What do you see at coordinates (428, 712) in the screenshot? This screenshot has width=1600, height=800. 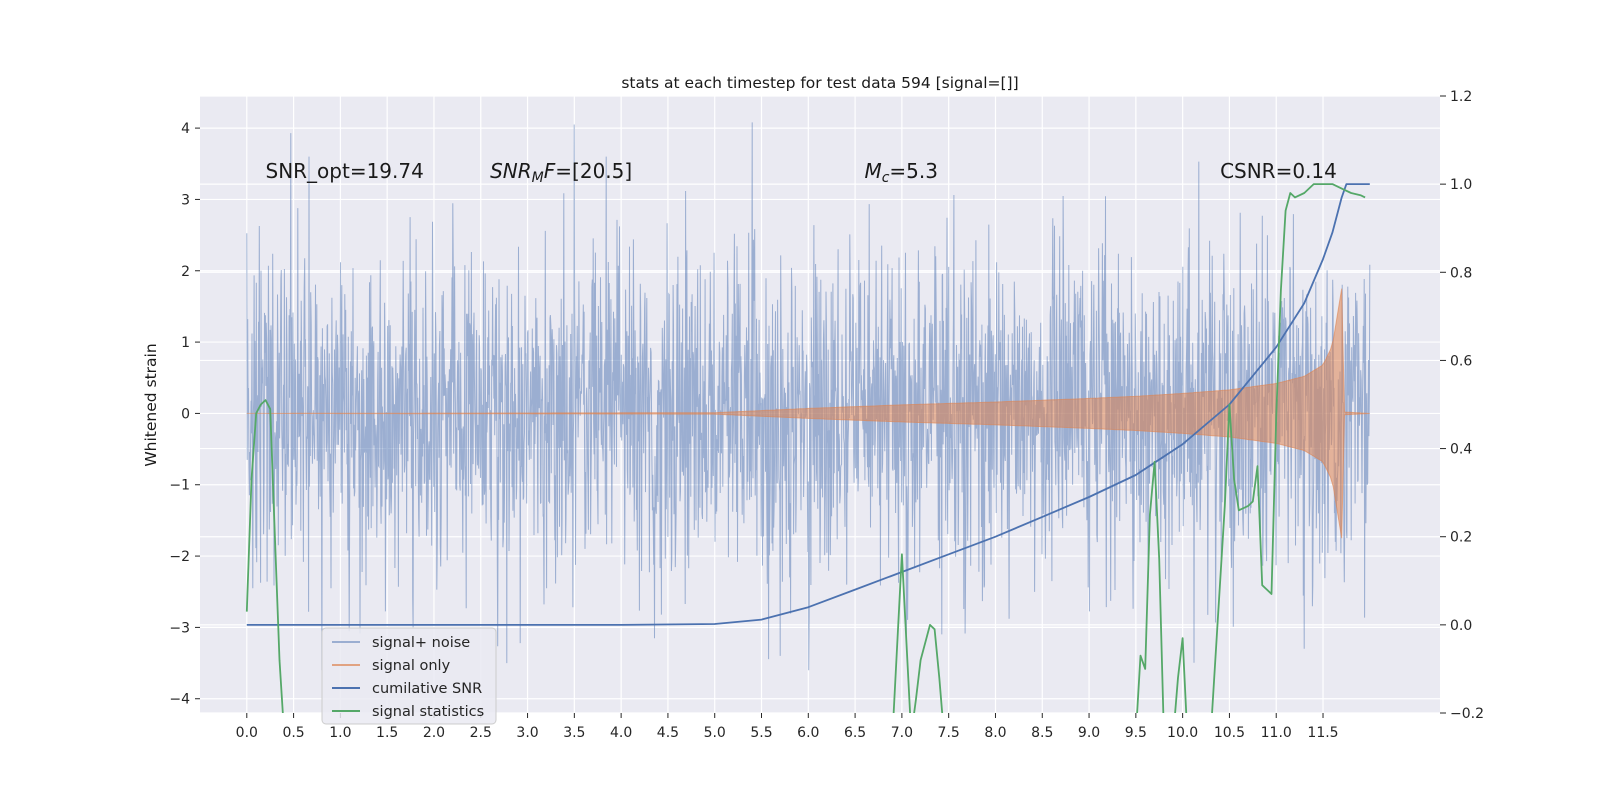 I see `legend-label: signal statistics` at bounding box center [428, 712].